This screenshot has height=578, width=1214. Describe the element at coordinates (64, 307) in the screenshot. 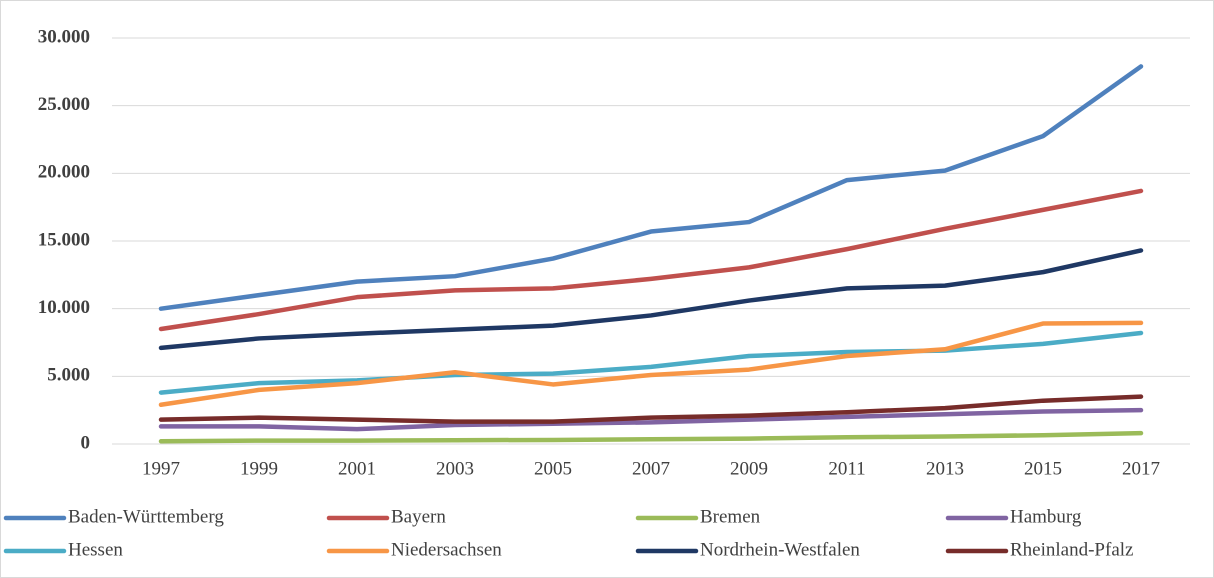

I see `y-tick-label: 10.000` at that location.